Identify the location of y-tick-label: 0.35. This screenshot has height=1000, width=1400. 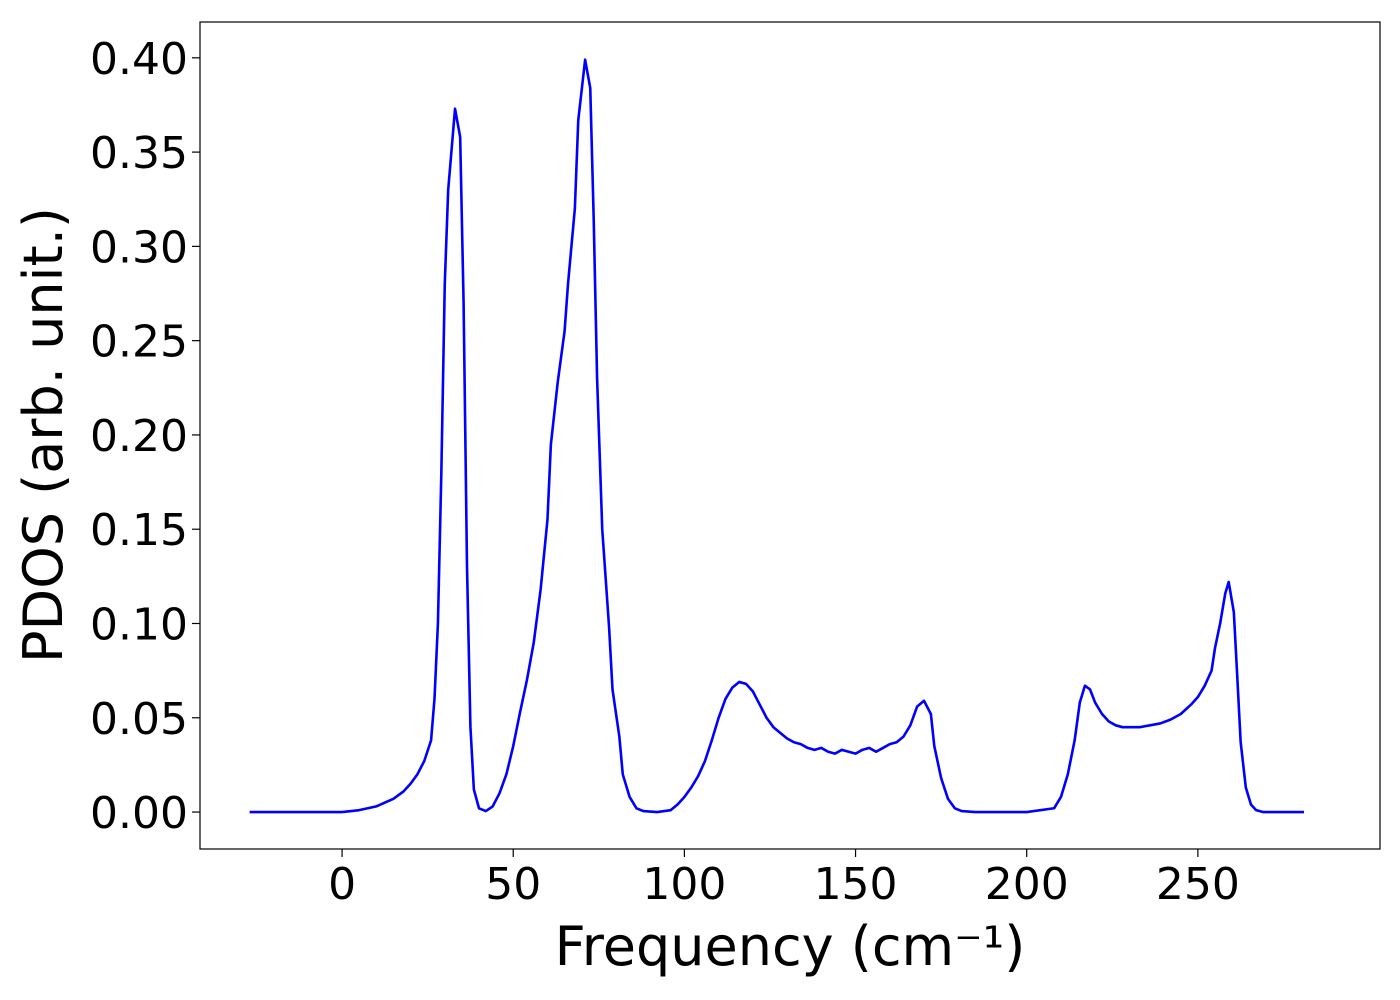
(139, 153).